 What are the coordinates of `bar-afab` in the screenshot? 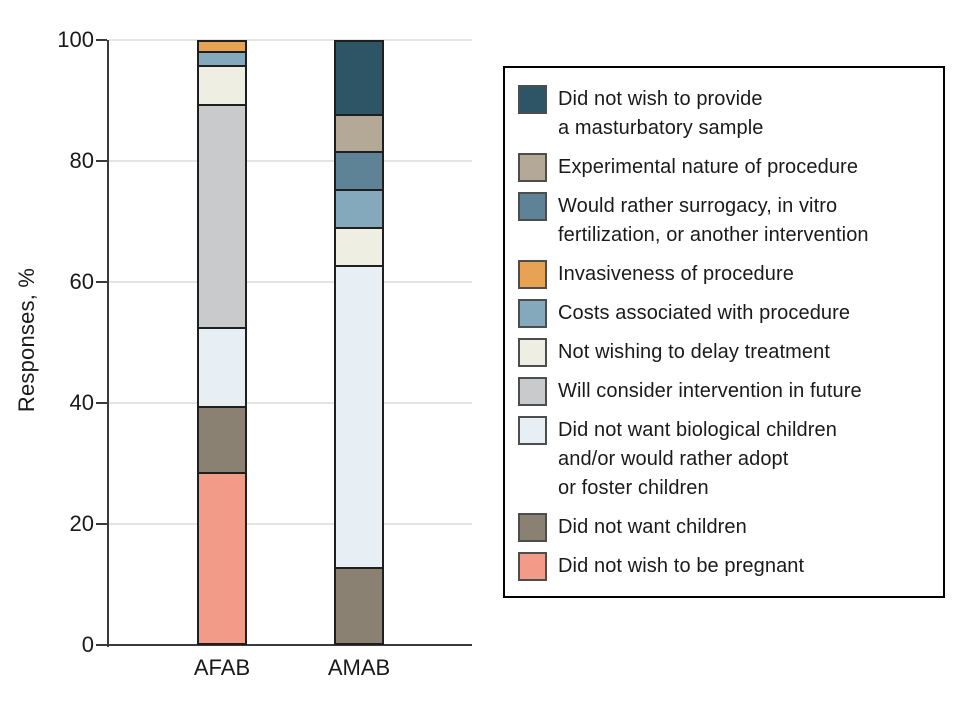 It's located at (222, 342).